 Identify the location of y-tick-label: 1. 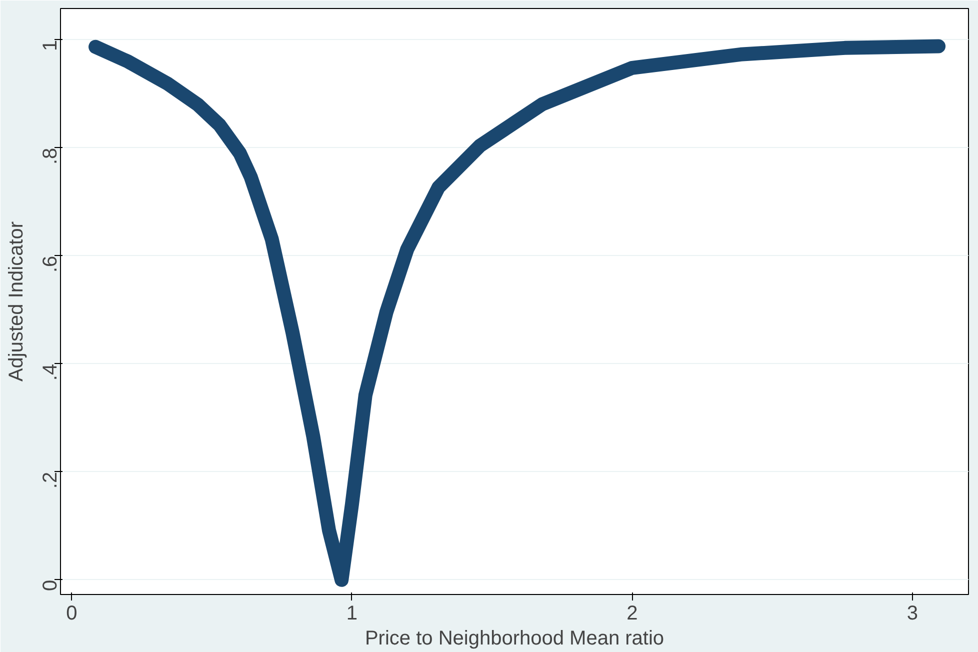
(51, 45).